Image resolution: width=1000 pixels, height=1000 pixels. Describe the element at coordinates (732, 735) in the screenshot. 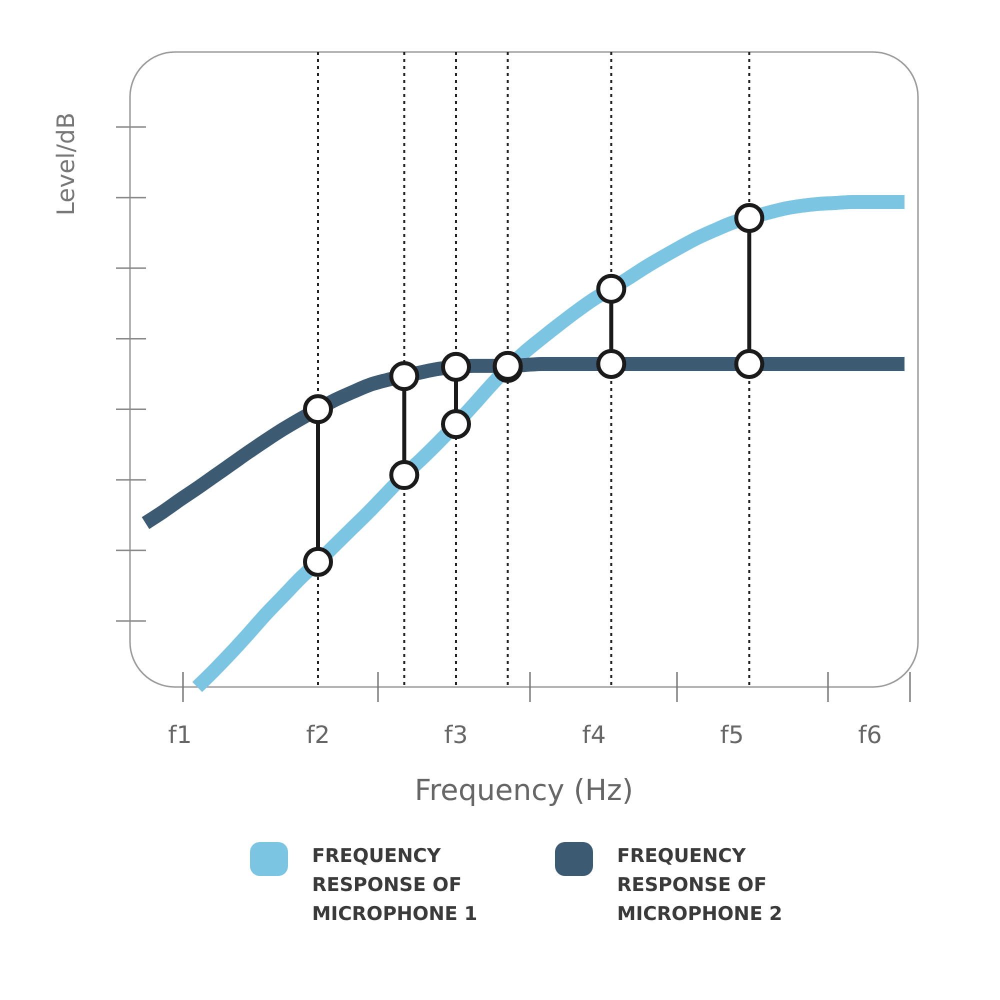

I see `x-tick-label: f5` at that location.